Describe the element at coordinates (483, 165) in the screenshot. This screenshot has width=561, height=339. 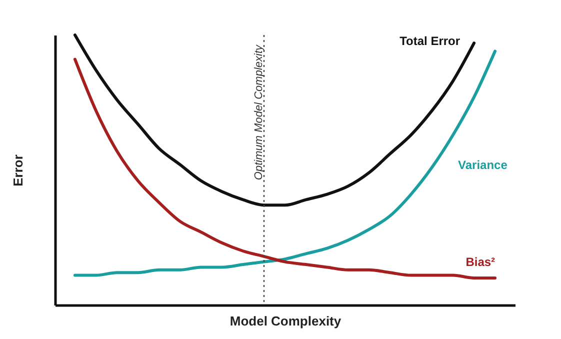
I see `series-label: Variance` at that location.